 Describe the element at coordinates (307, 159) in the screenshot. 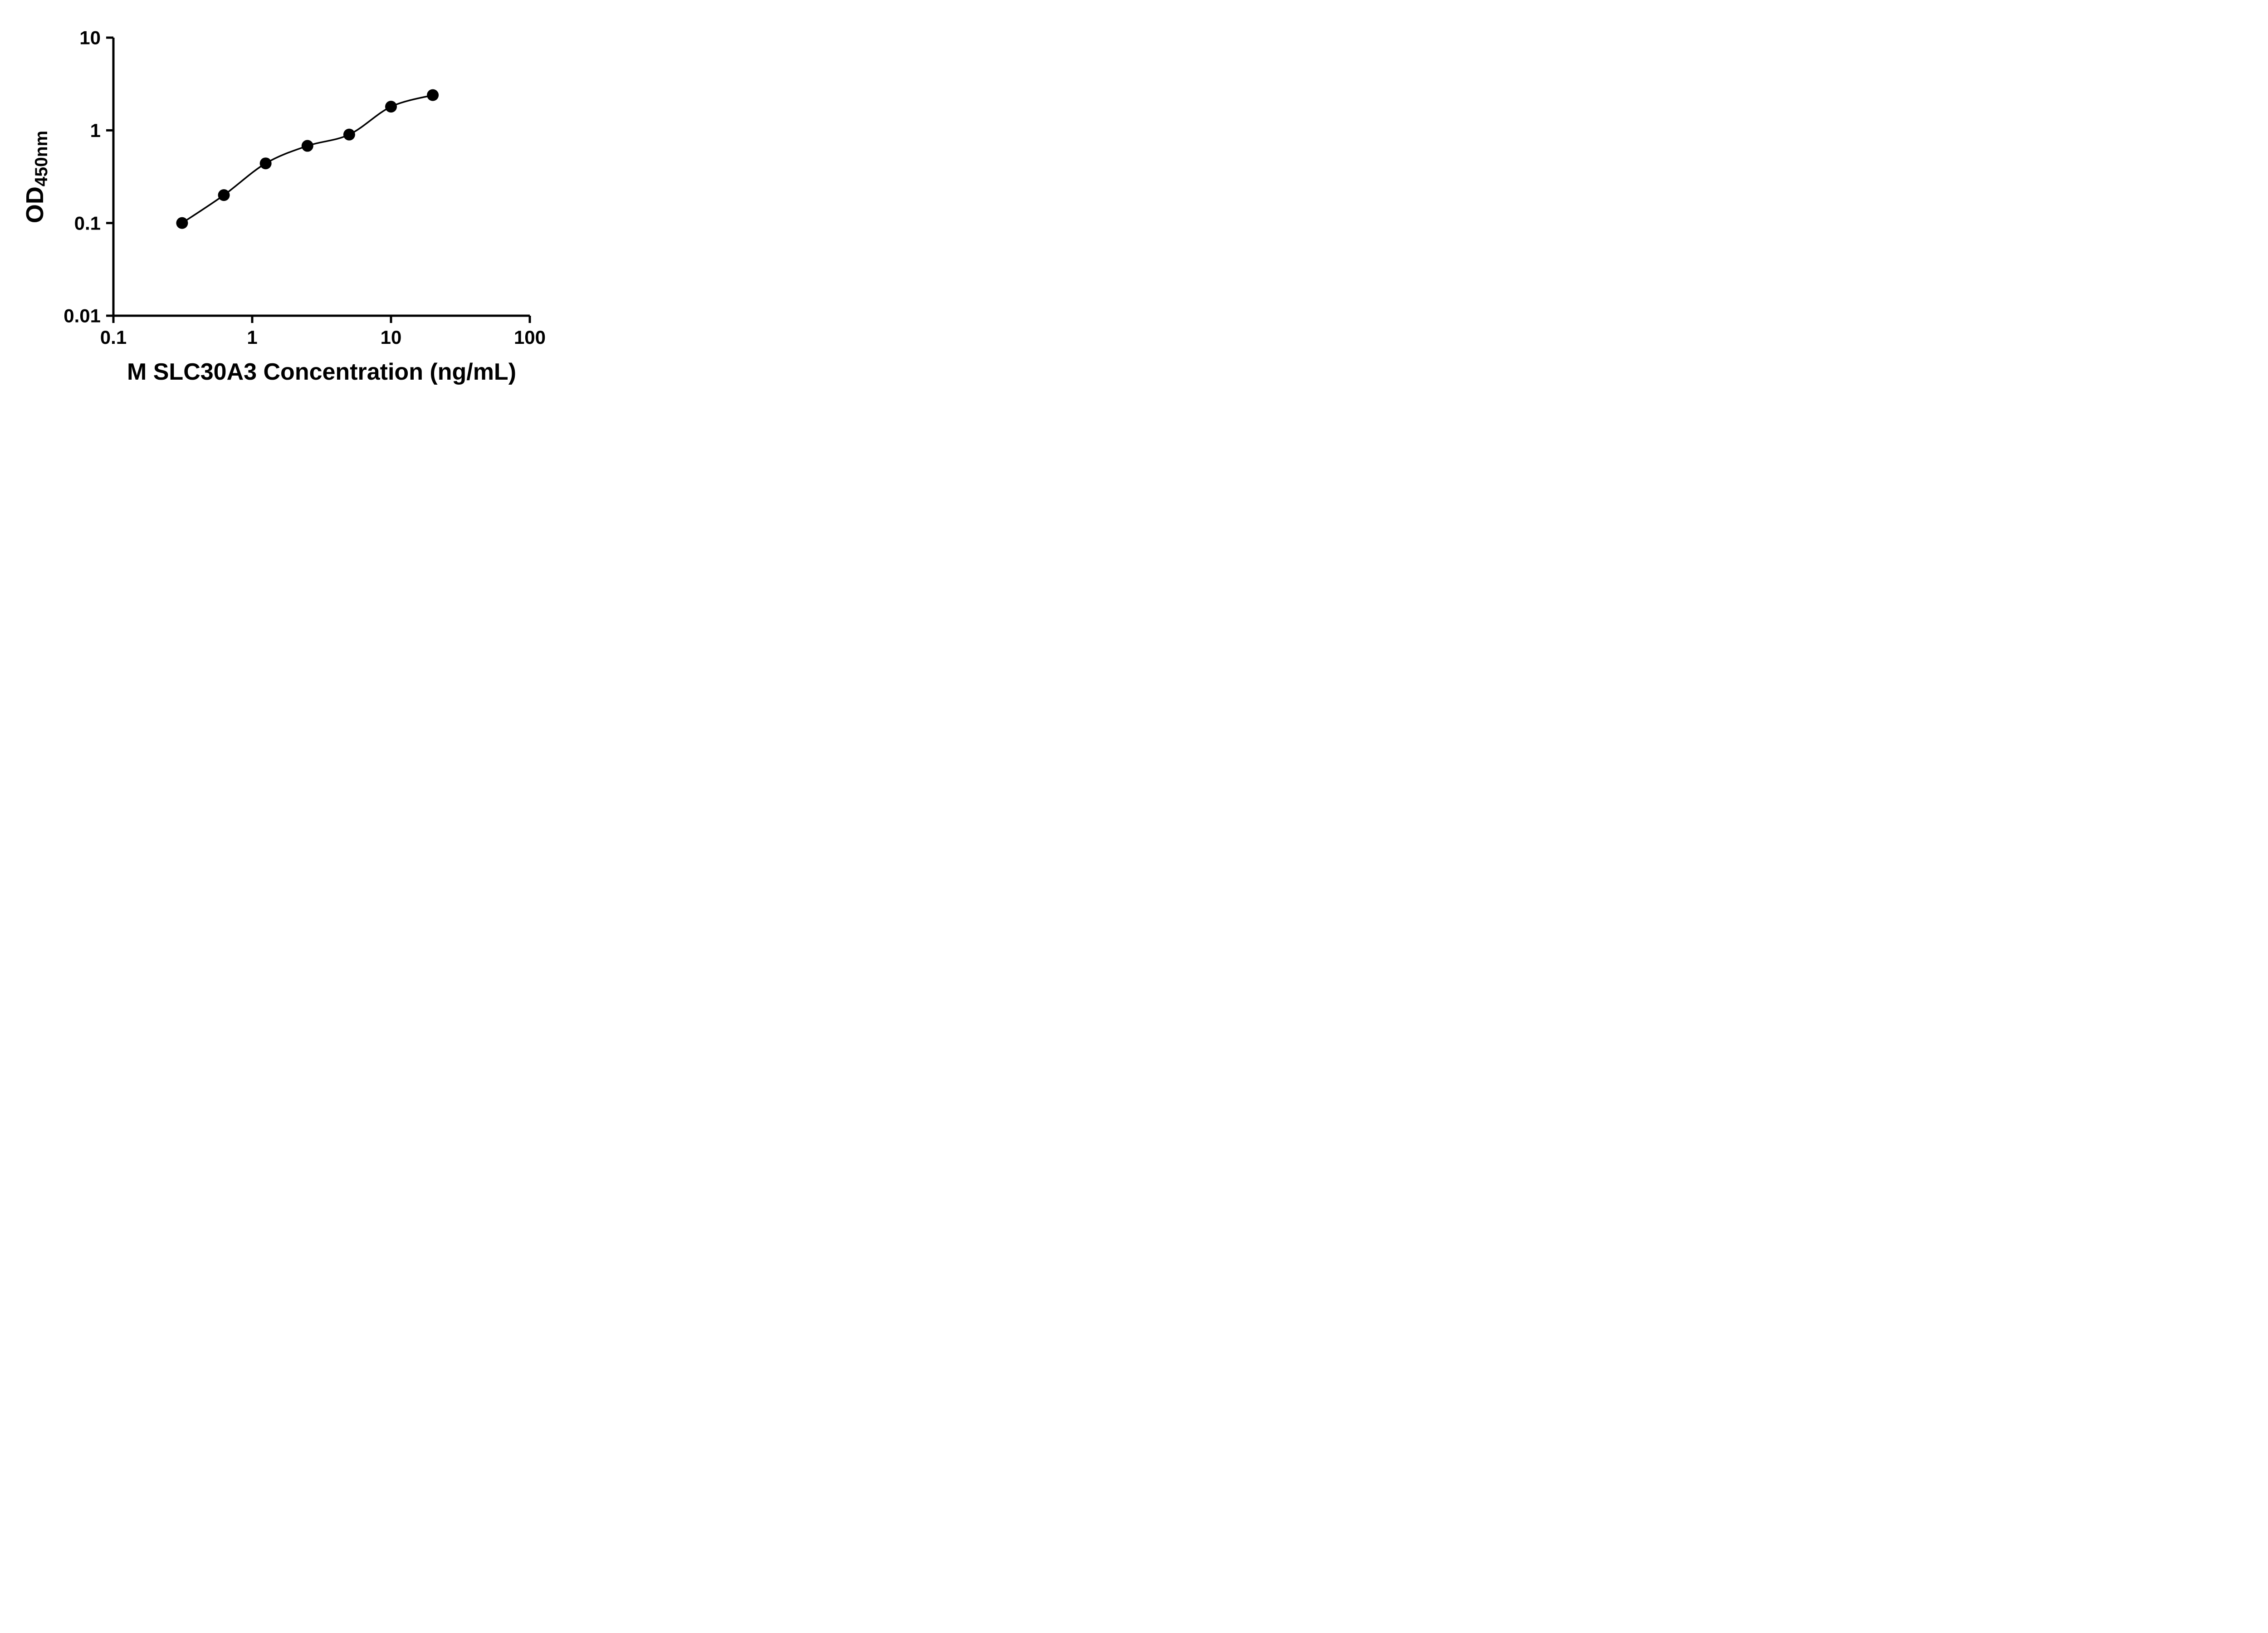

I see `standard-curve-line` at that location.